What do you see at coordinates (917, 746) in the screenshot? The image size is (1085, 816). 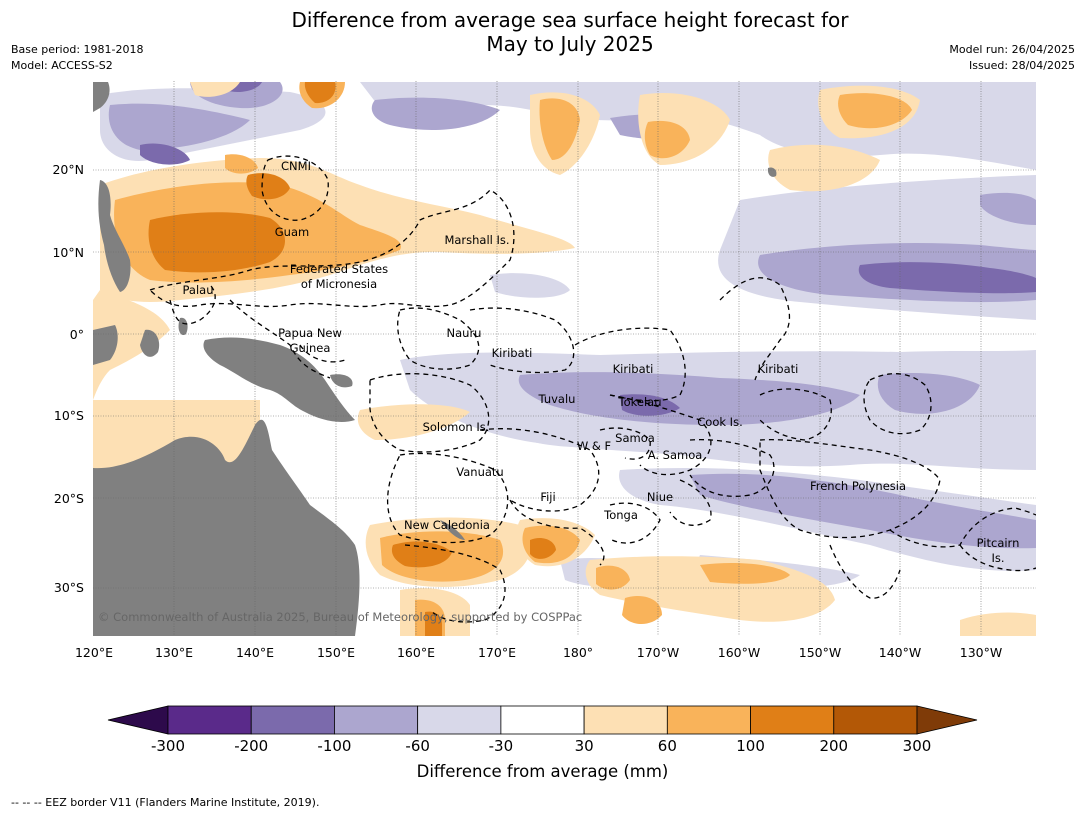 I see `colorbar-tick-label: 300` at bounding box center [917, 746].